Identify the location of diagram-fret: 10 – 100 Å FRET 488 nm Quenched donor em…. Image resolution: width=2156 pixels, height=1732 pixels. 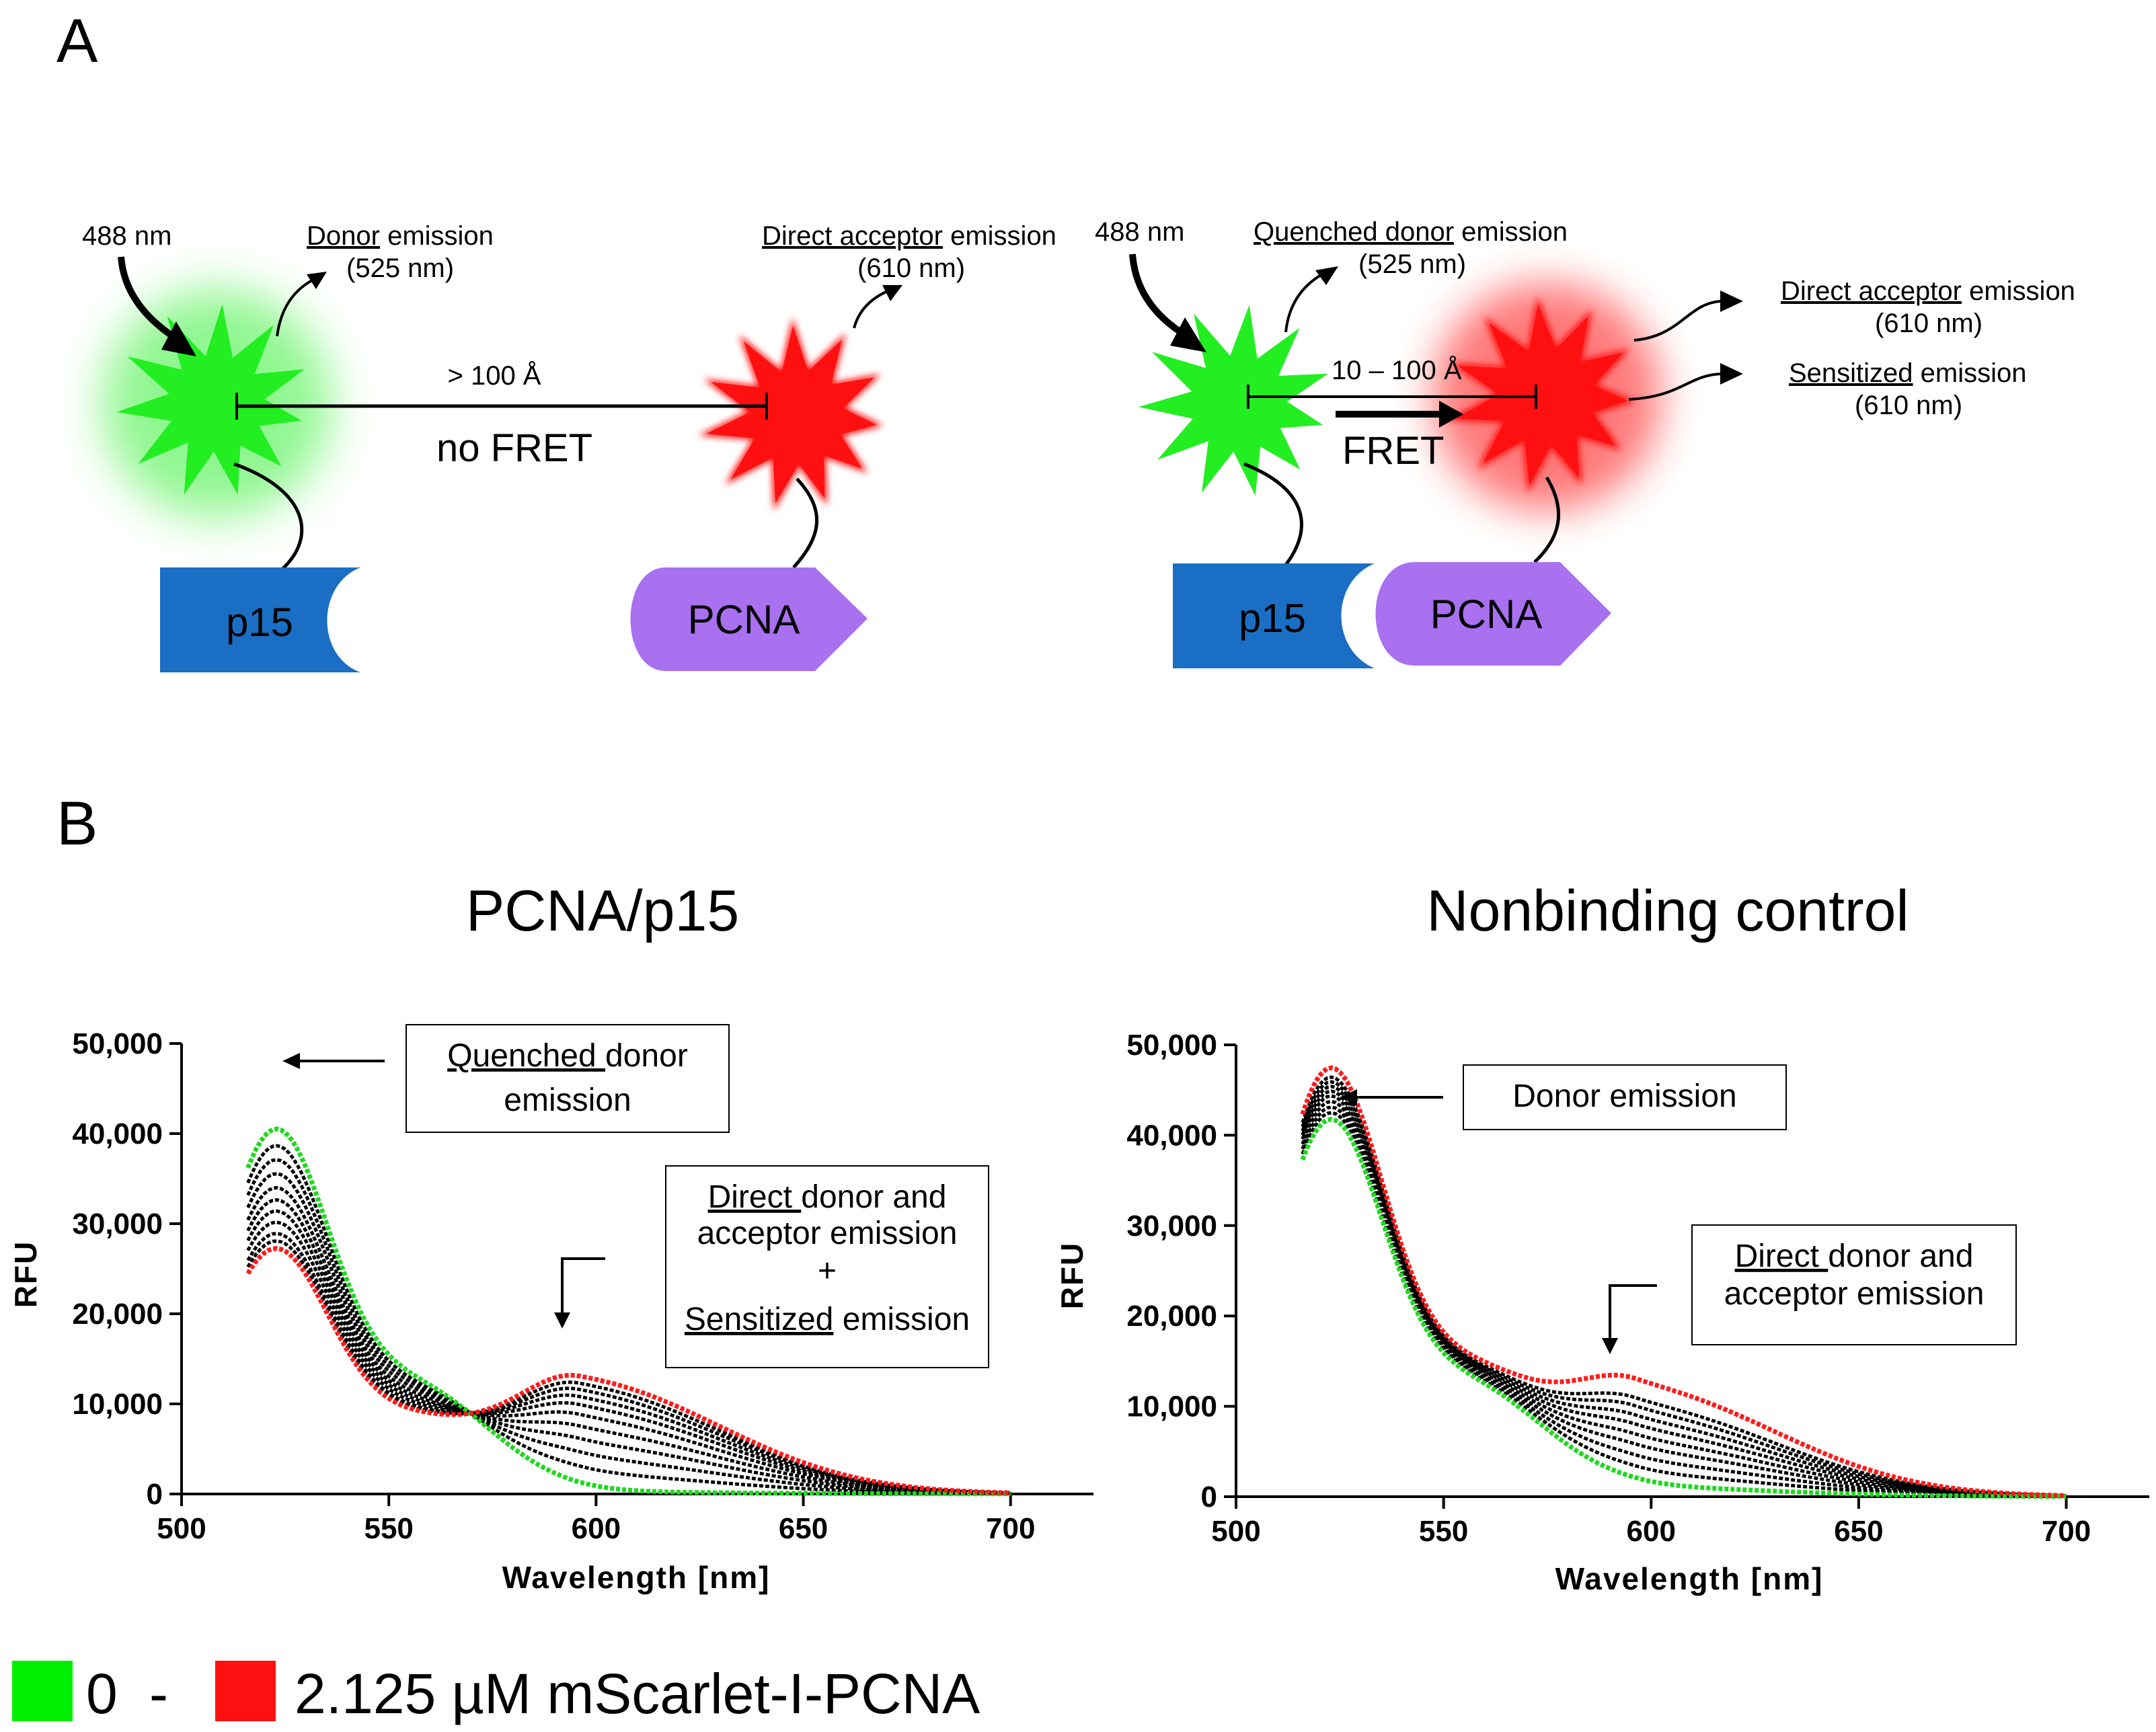
(1585, 442).